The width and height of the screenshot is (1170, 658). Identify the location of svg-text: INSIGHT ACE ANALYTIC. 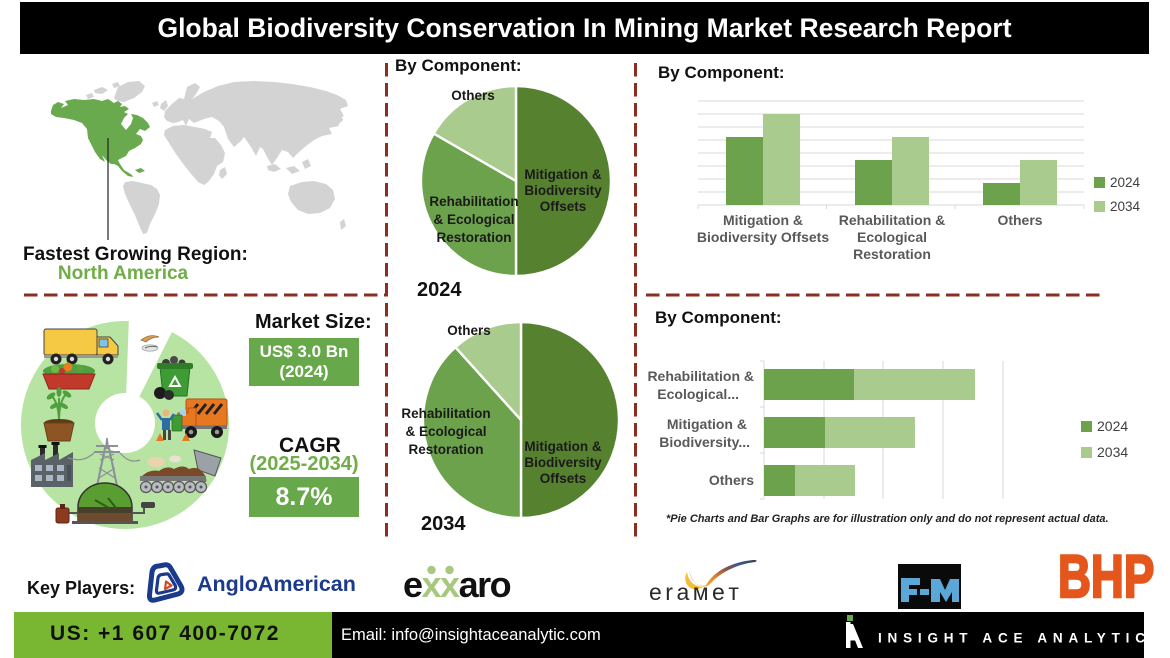
(1014, 638).